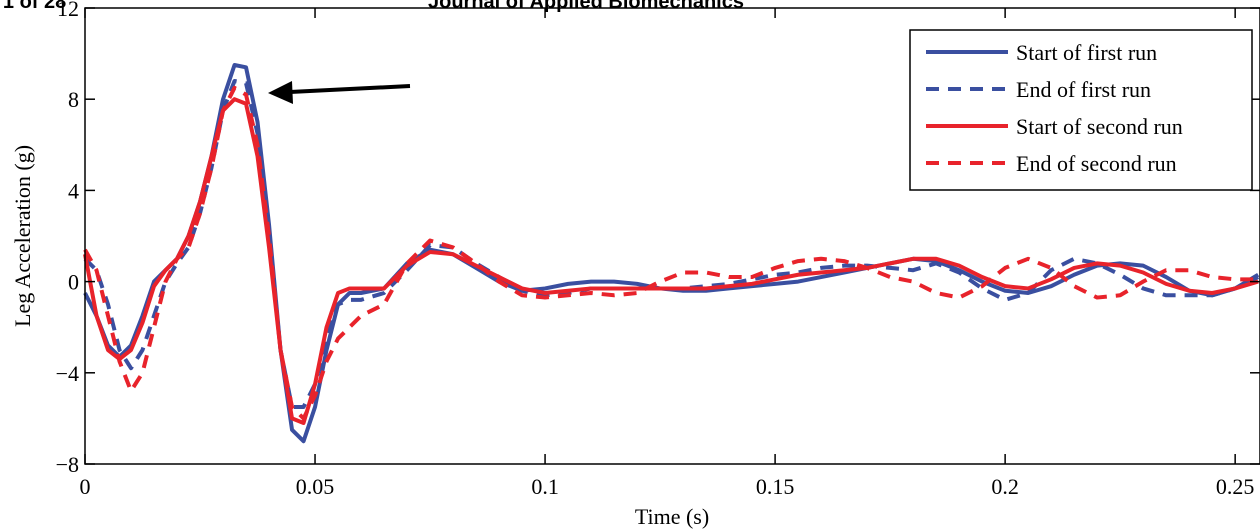 The width and height of the screenshot is (1260, 531). Describe the element at coordinates (672, 516) in the screenshot. I see `x-axis-label: Time (s)` at that location.